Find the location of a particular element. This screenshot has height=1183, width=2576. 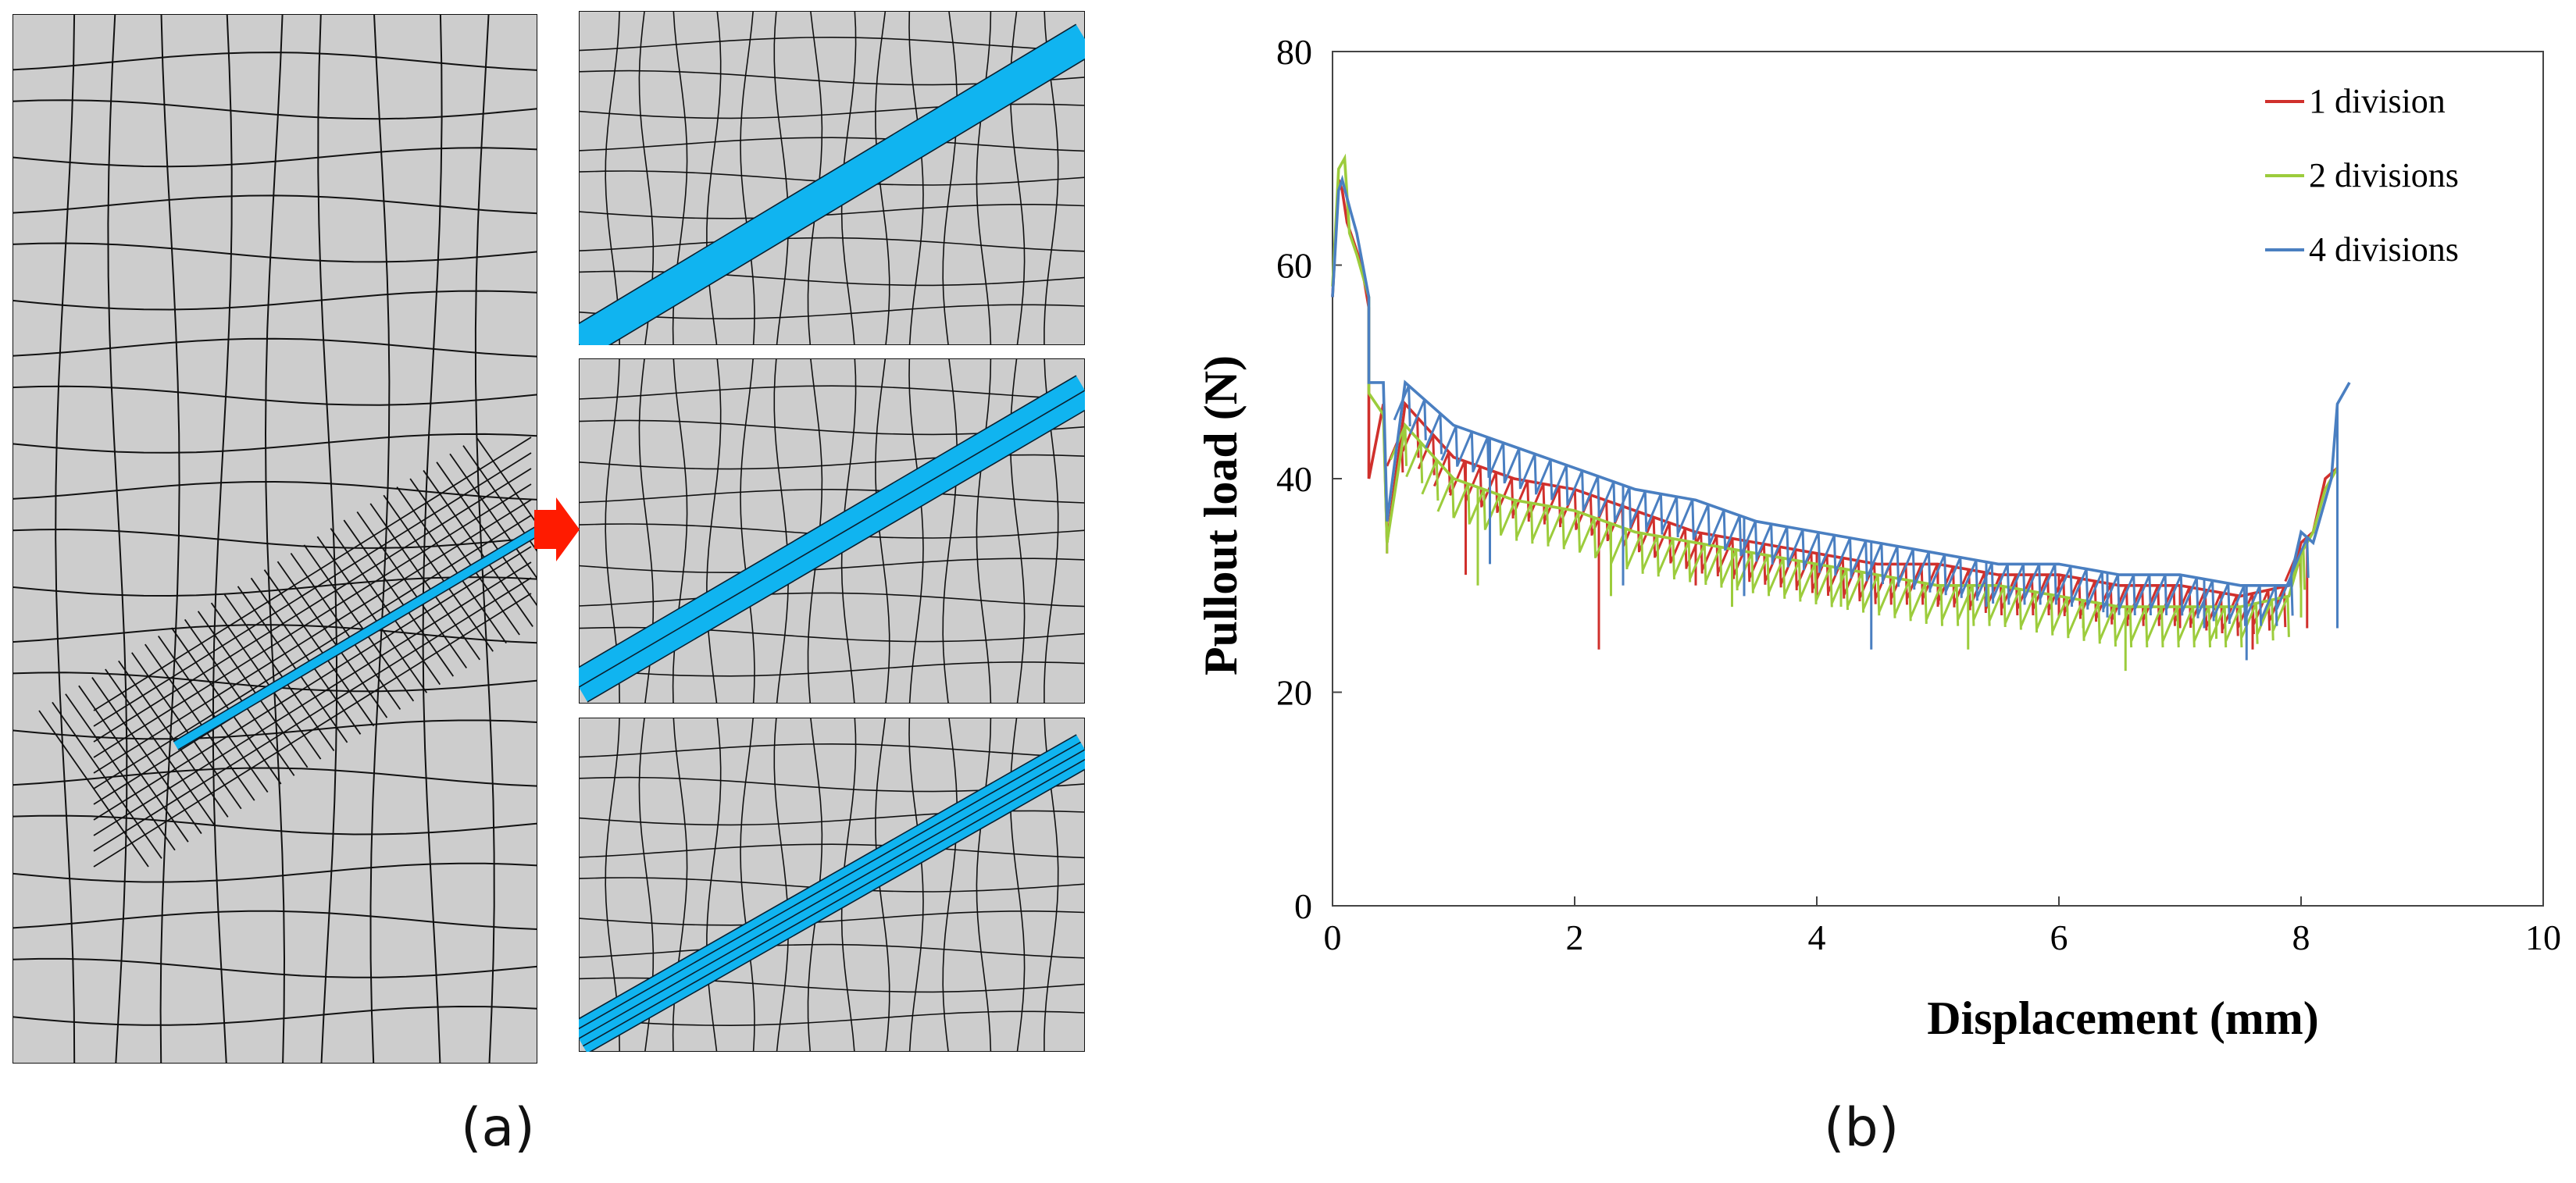

mesh-grid-lines is located at coordinates (832, 178).